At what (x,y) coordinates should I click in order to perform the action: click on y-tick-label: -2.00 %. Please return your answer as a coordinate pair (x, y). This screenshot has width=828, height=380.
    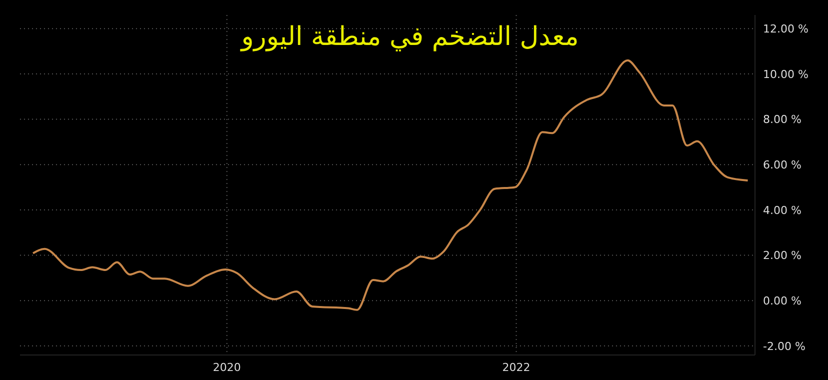
    Looking at the image, I should click on (784, 346).